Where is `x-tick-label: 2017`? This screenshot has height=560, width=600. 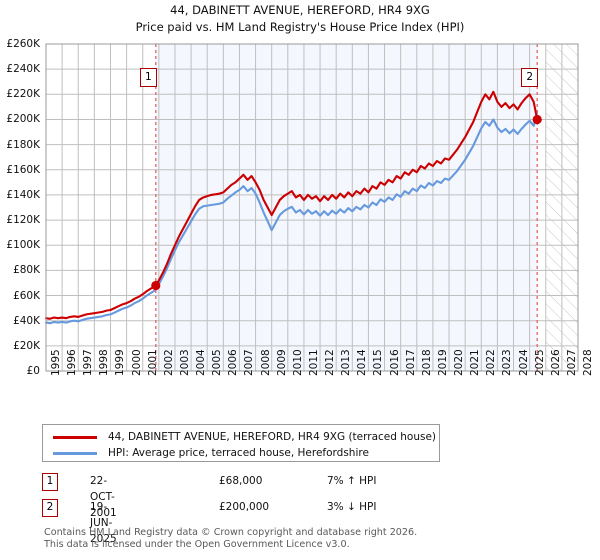 x-tick-label: 2017 is located at coordinates (410, 362).